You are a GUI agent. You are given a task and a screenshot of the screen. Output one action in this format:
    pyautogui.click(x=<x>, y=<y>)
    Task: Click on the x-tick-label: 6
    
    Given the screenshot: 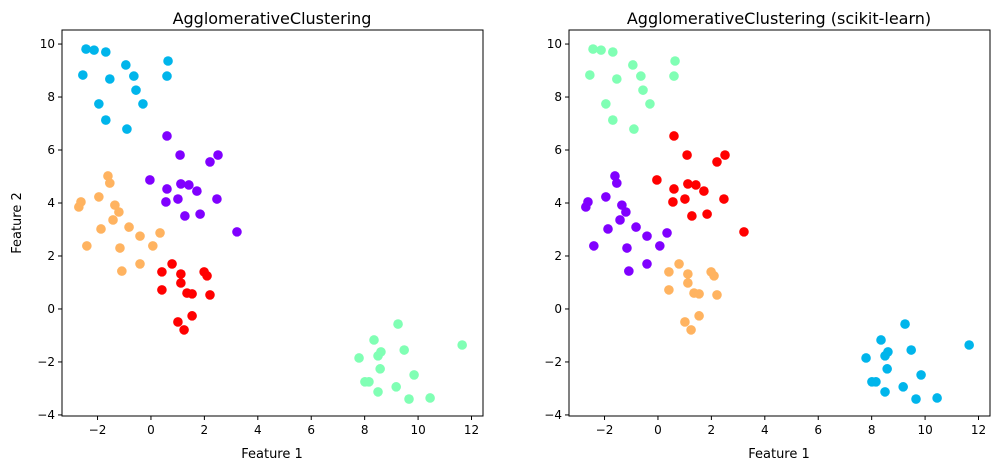 What is the action you would take?
    pyautogui.click(x=311, y=430)
    